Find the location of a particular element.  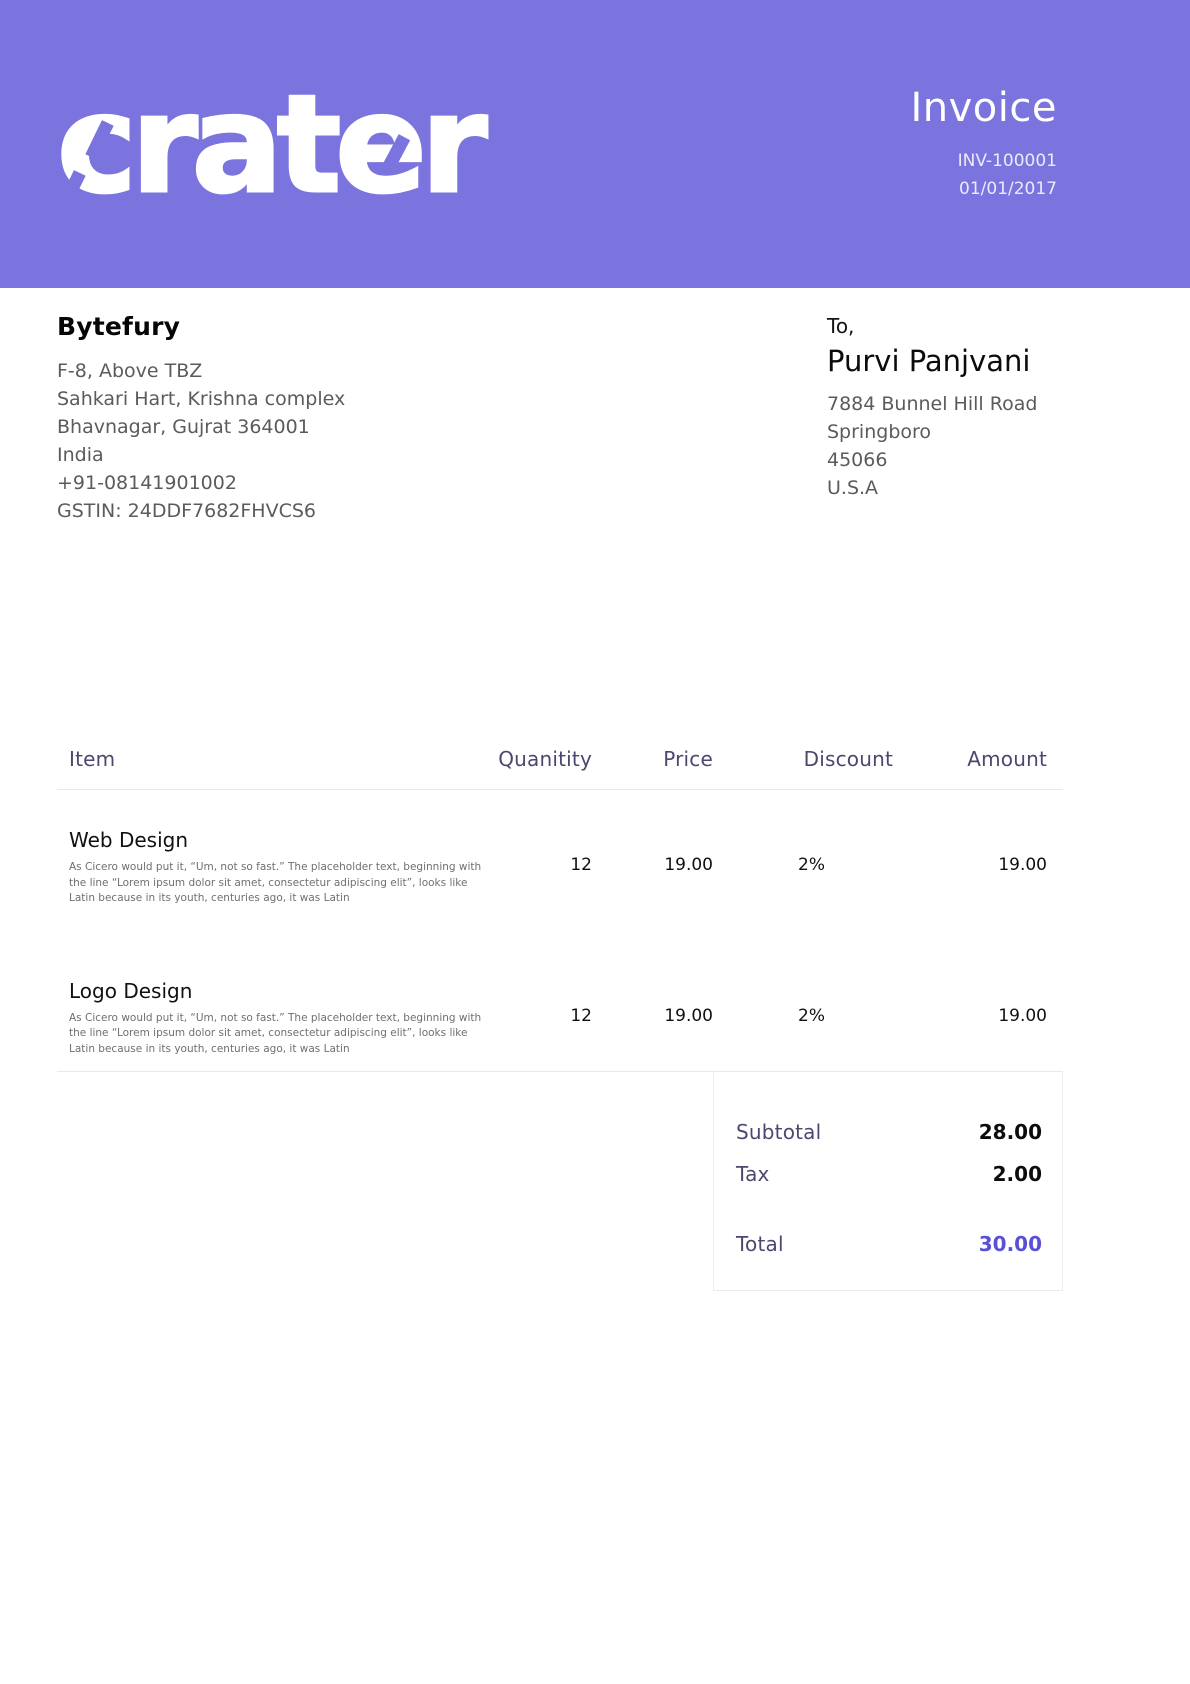

buyer-address-line: Springboro is located at coordinates (879, 432).